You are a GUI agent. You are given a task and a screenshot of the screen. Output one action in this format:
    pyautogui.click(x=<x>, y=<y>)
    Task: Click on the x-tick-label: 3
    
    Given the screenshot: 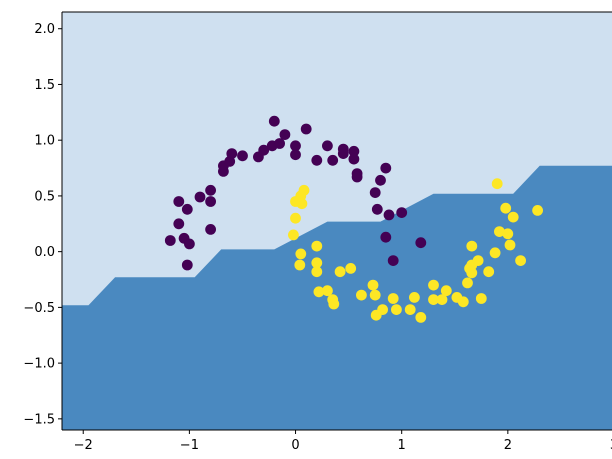 What is the action you would take?
    pyautogui.click(x=611, y=445)
    